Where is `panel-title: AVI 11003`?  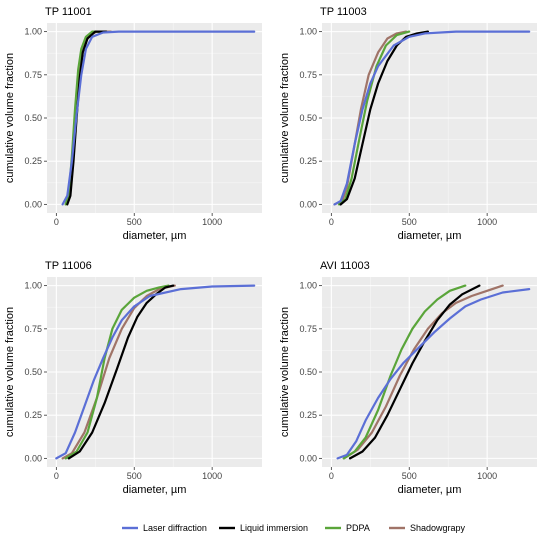
panel-title: AVI 11003 is located at coordinates (345, 266).